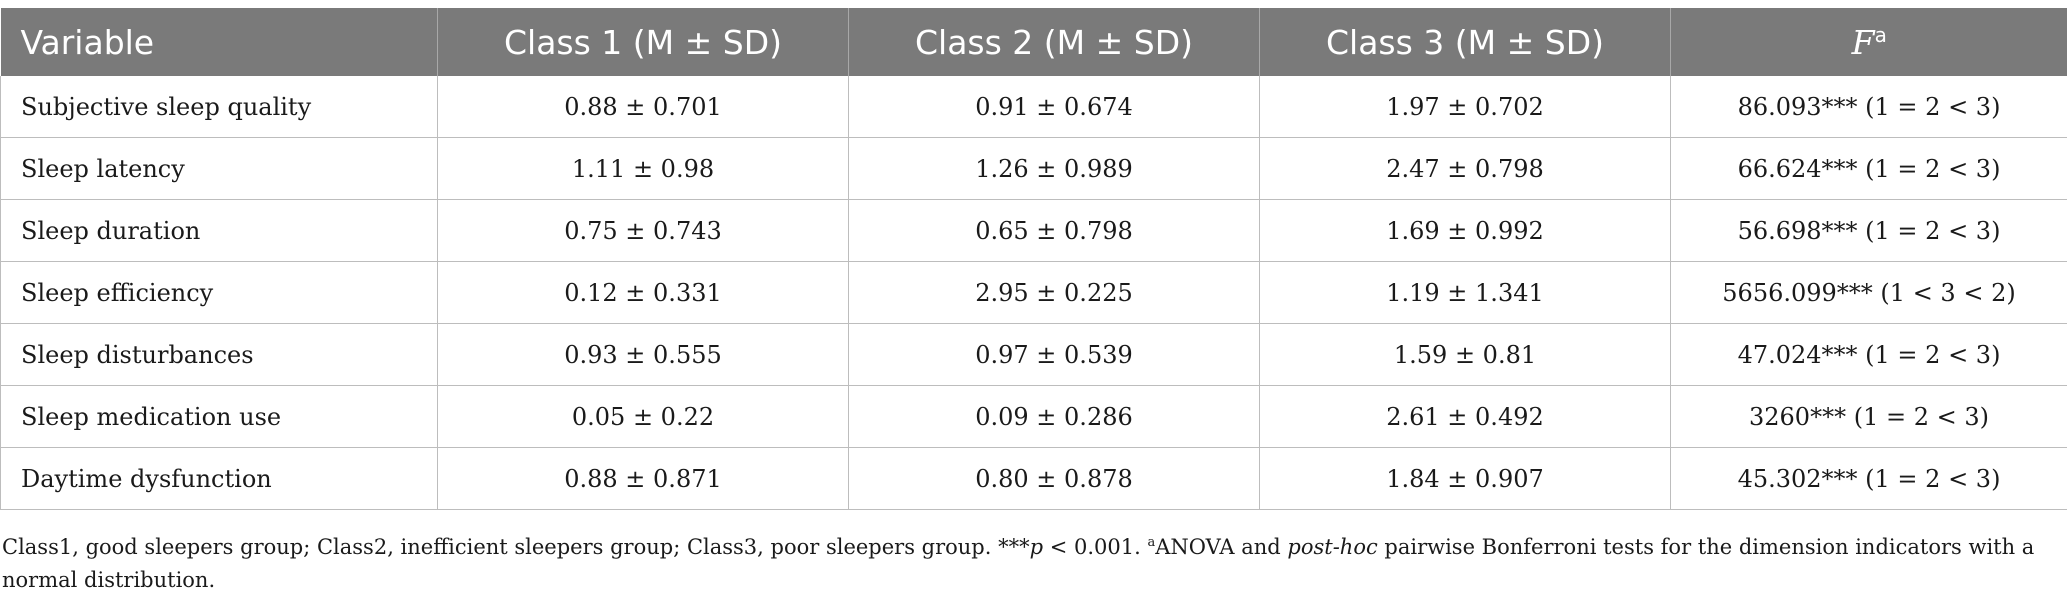 The image size is (2067, 605). I want to click on cell-class-2: 0.65 ± 0.798, so click(1054, 230).